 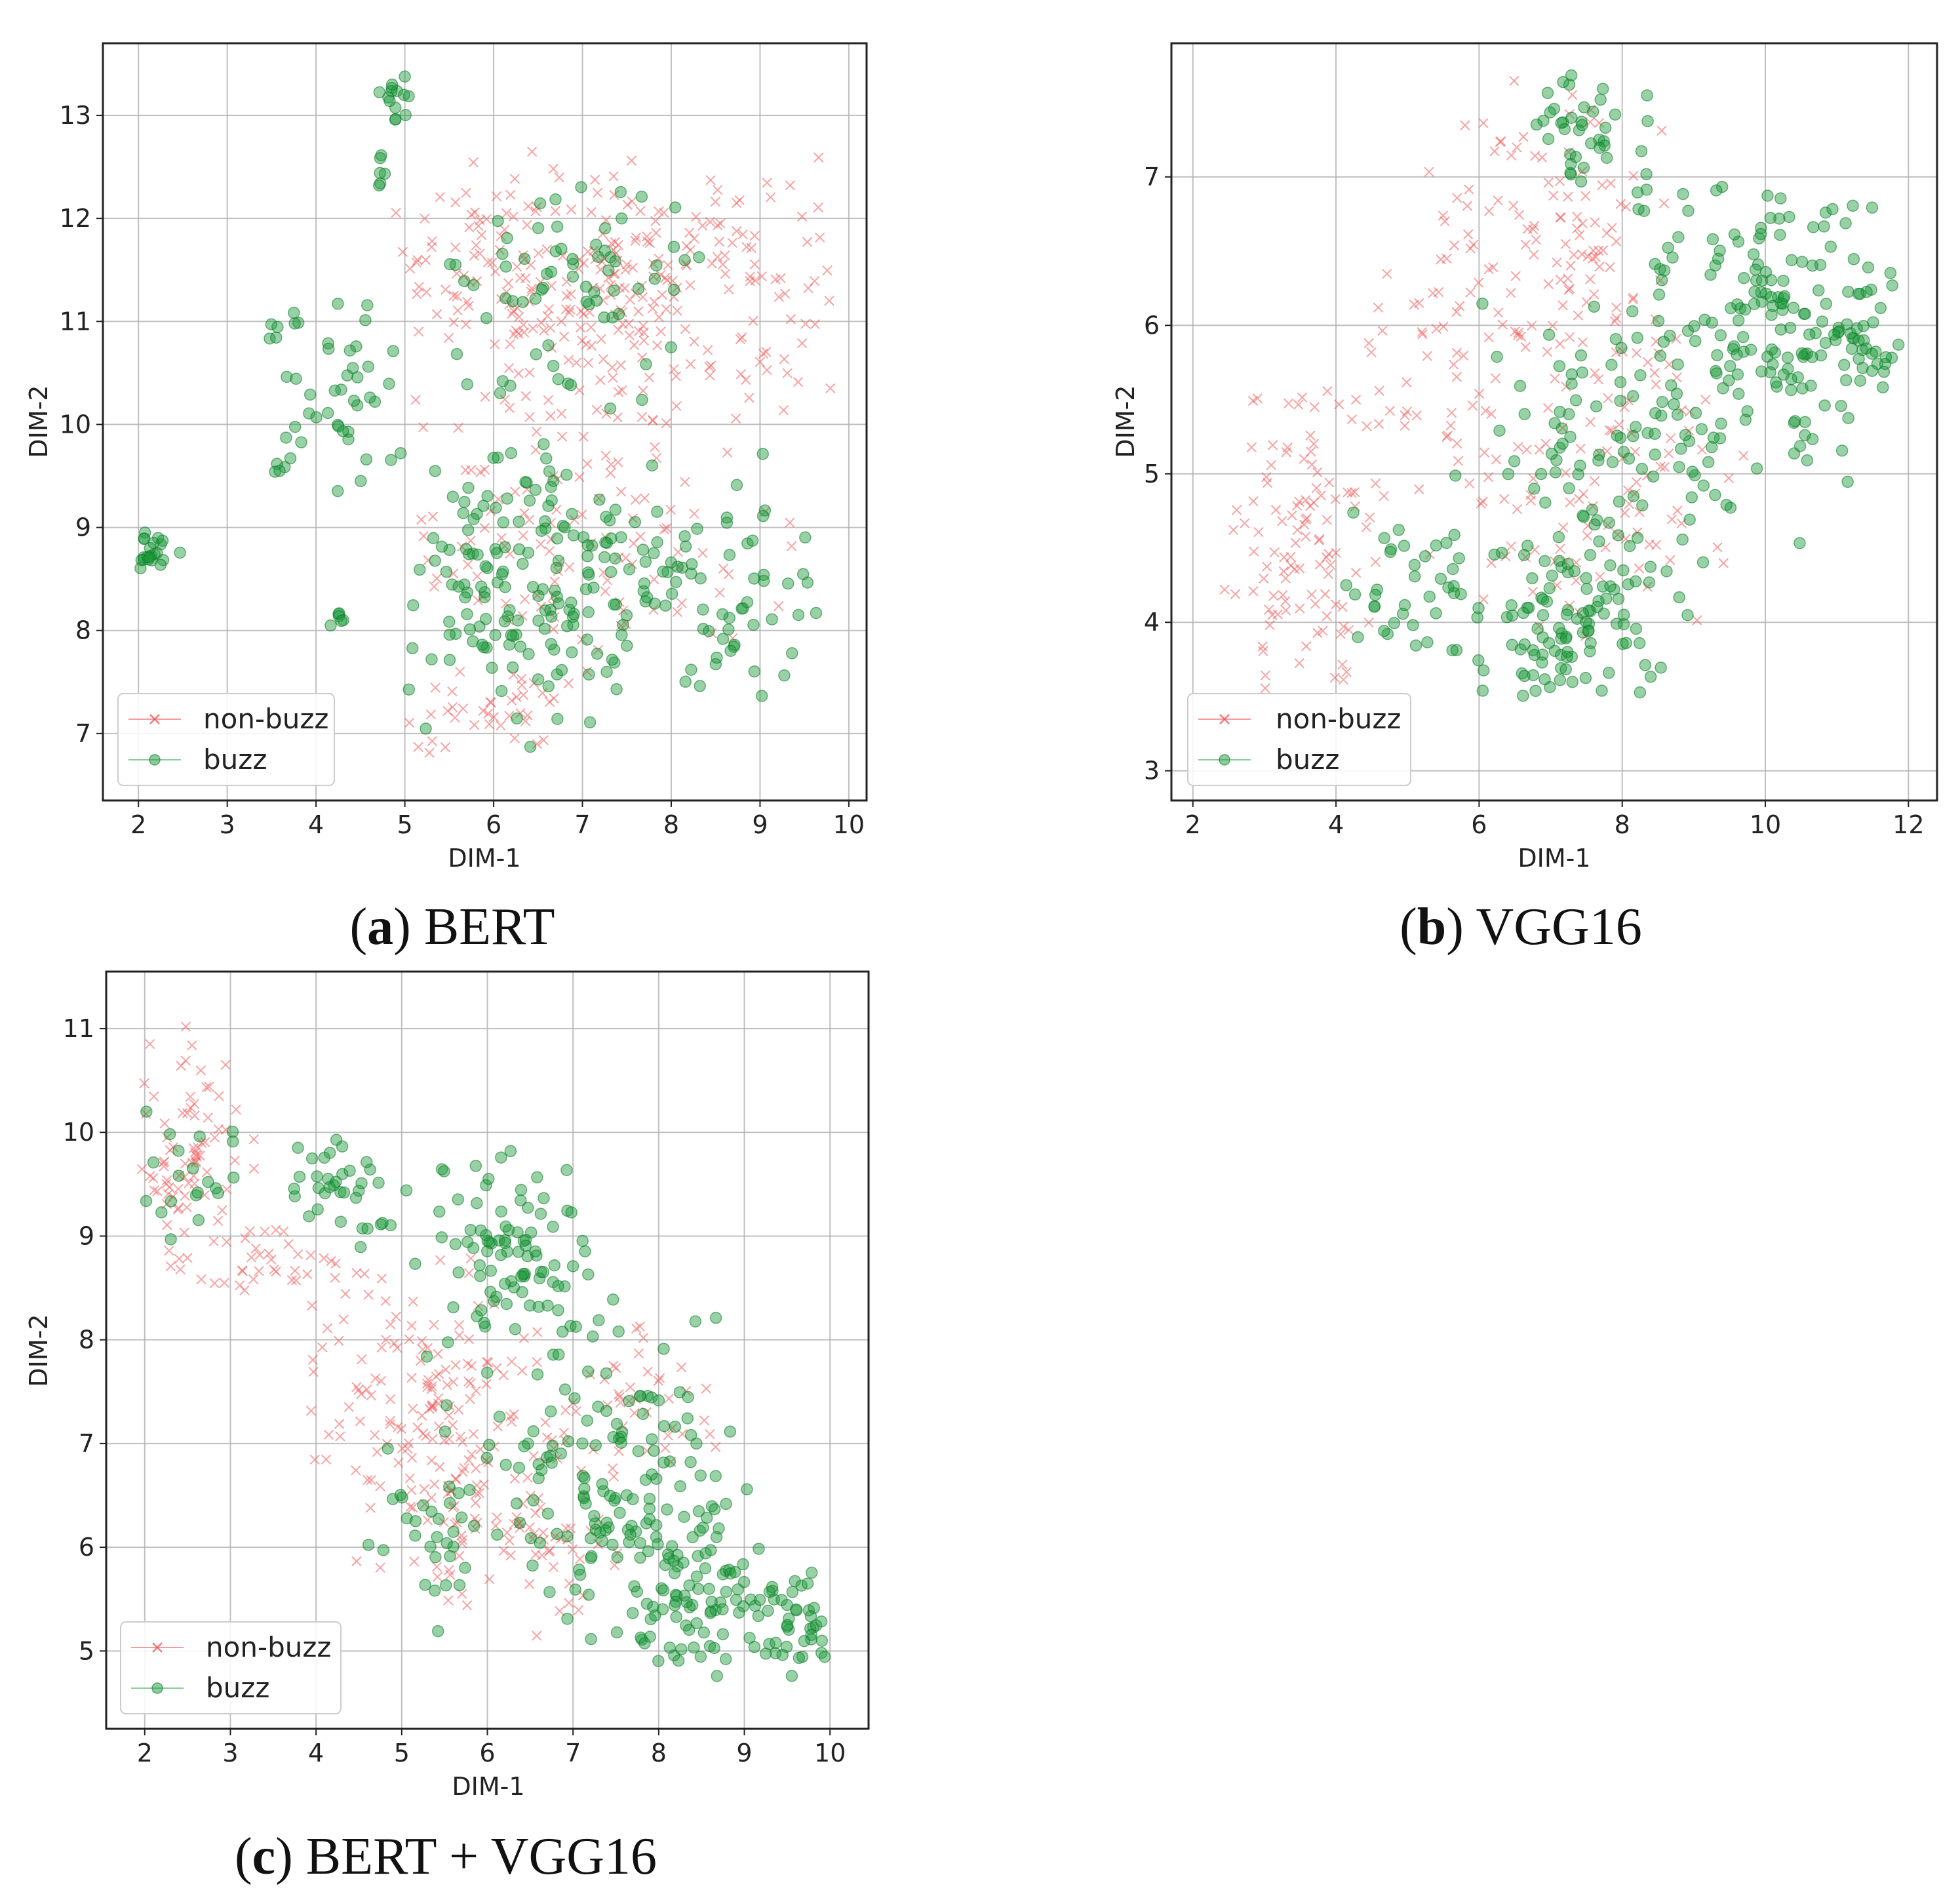 What do you see at coordinates (83, 733) in the screenshot?
I see `panel-a-ytick-label: 7` at bounding box center [83, 733].